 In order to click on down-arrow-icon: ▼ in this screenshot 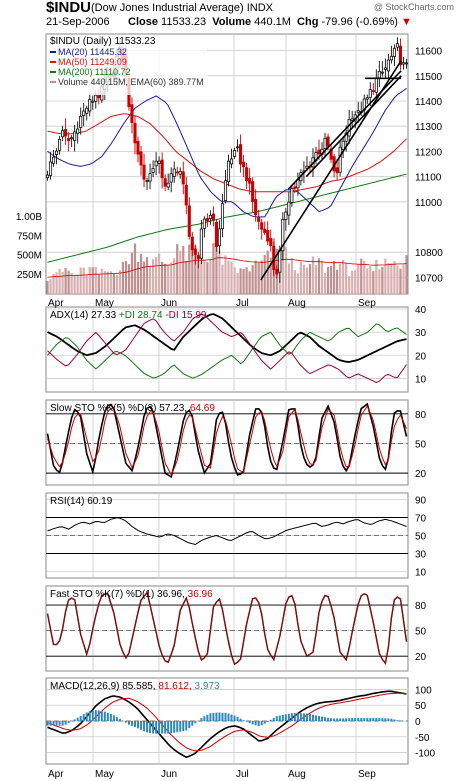, I will do `click(406, 22)`.